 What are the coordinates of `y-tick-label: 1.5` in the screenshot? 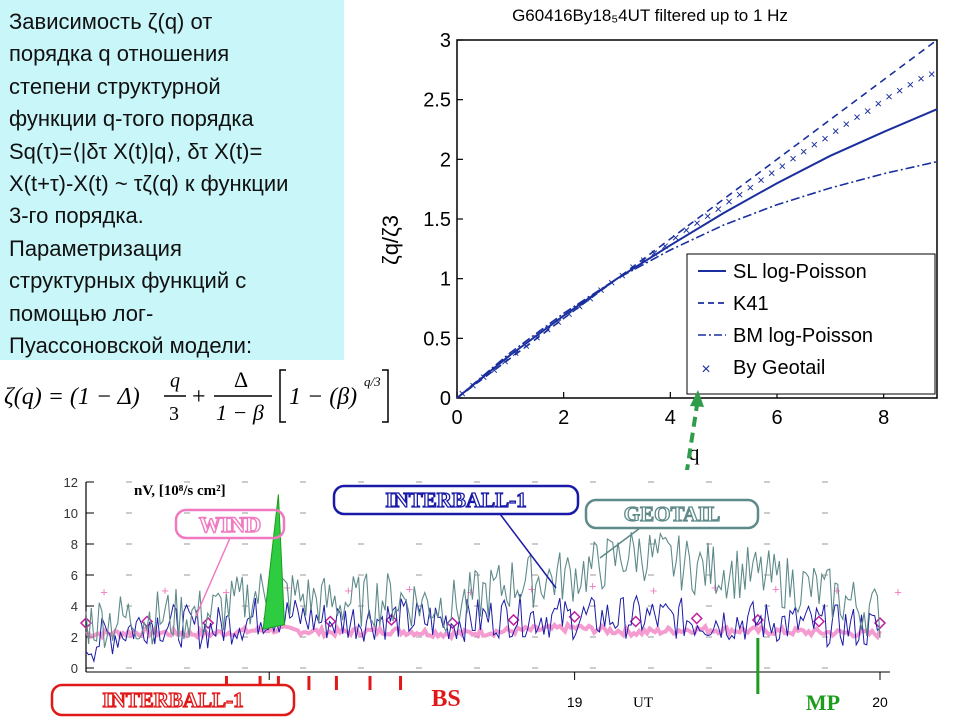 It's located at (437, 220).